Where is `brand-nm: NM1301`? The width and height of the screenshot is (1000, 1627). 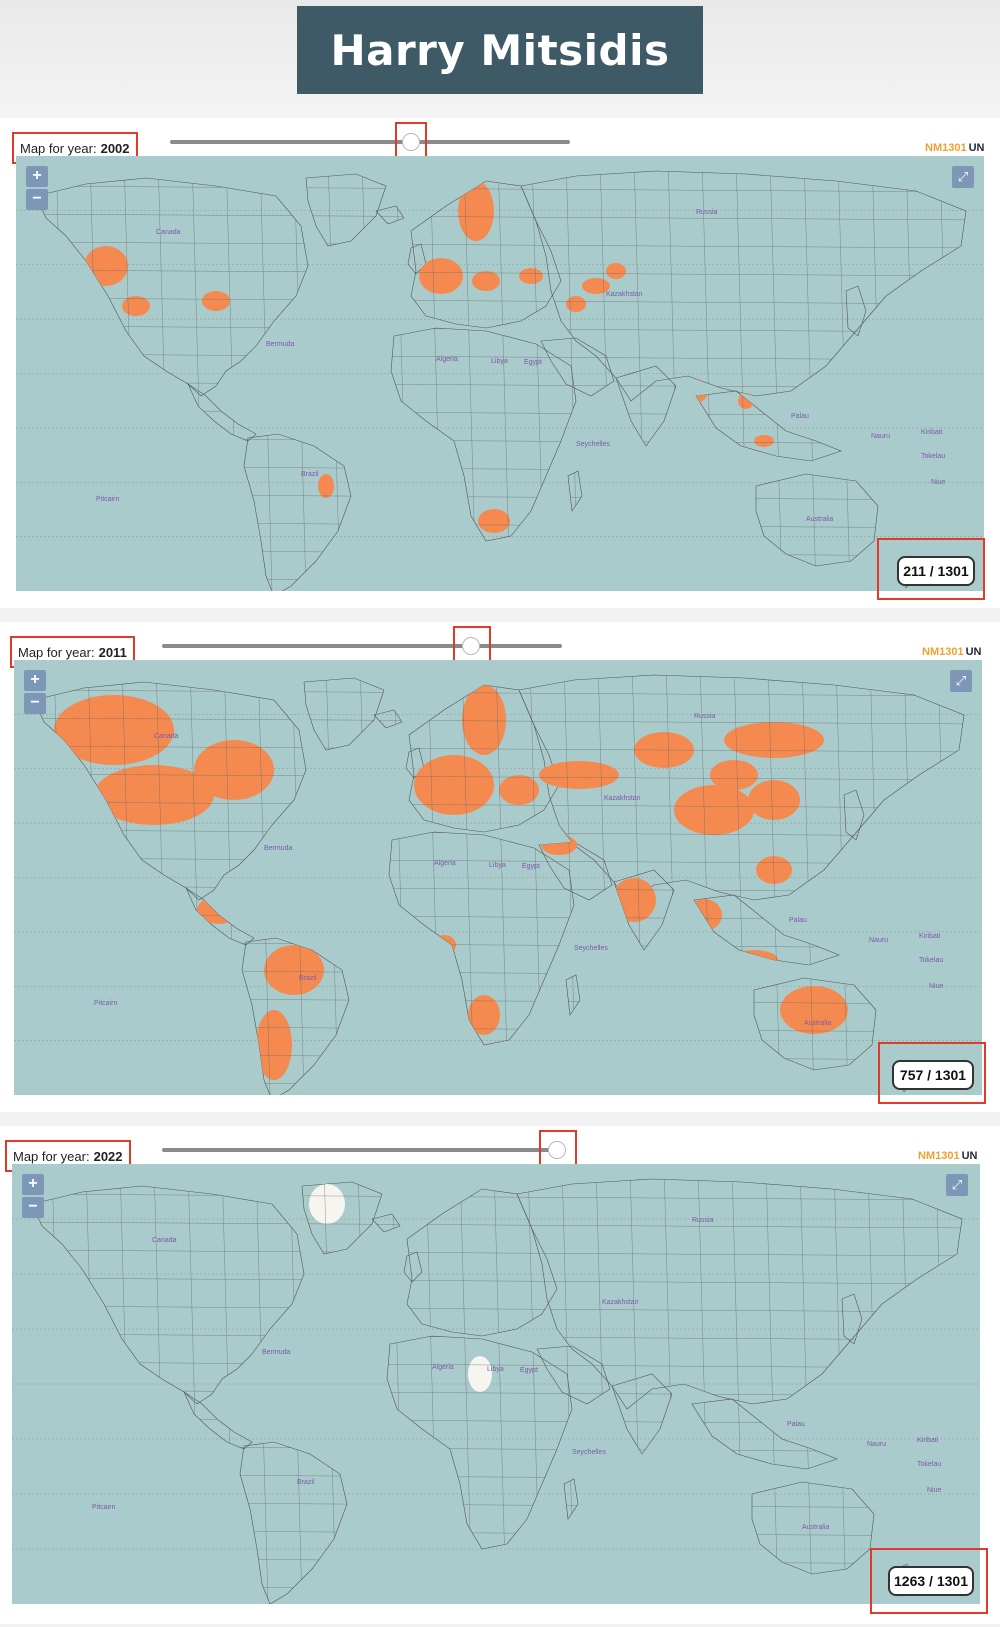
brand-nm: NM1301 is located at coordinates (939, 1156).